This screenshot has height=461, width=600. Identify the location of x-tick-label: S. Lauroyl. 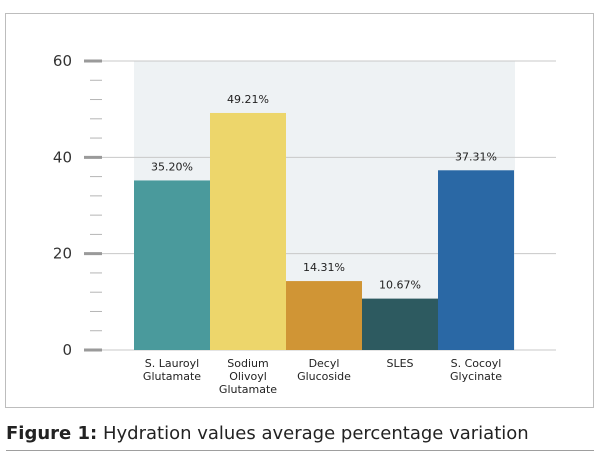
(172, 363).